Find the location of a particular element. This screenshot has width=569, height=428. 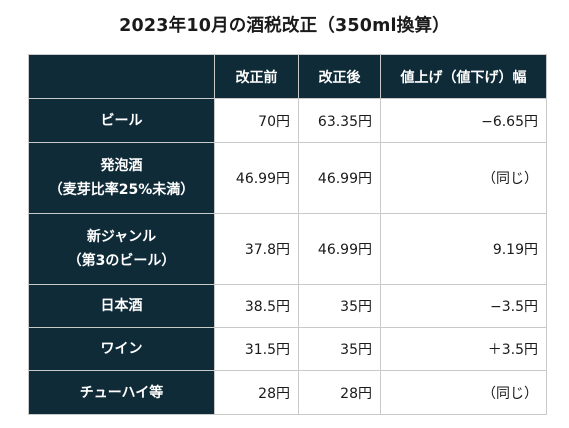

cell-before: 37.8円 is located at coordinates (256, 249).